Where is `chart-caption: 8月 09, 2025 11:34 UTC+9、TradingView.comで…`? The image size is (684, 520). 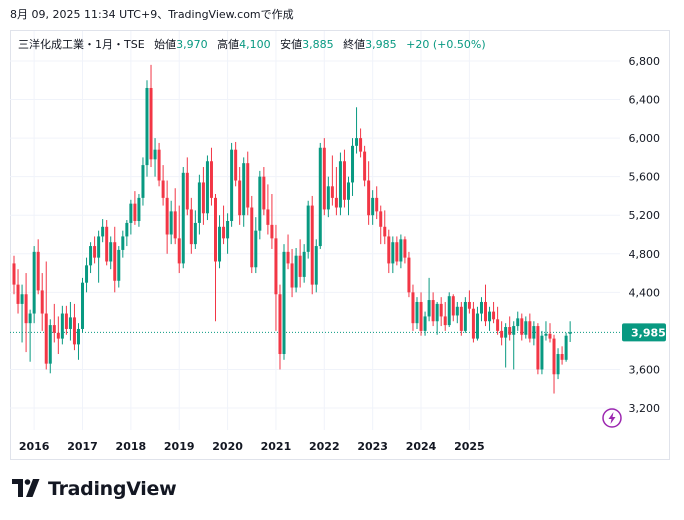
chart-caption: 8月 09, 2025 11:34 UTC+9、TradingView.comで… is located at coordinates (152, 14).